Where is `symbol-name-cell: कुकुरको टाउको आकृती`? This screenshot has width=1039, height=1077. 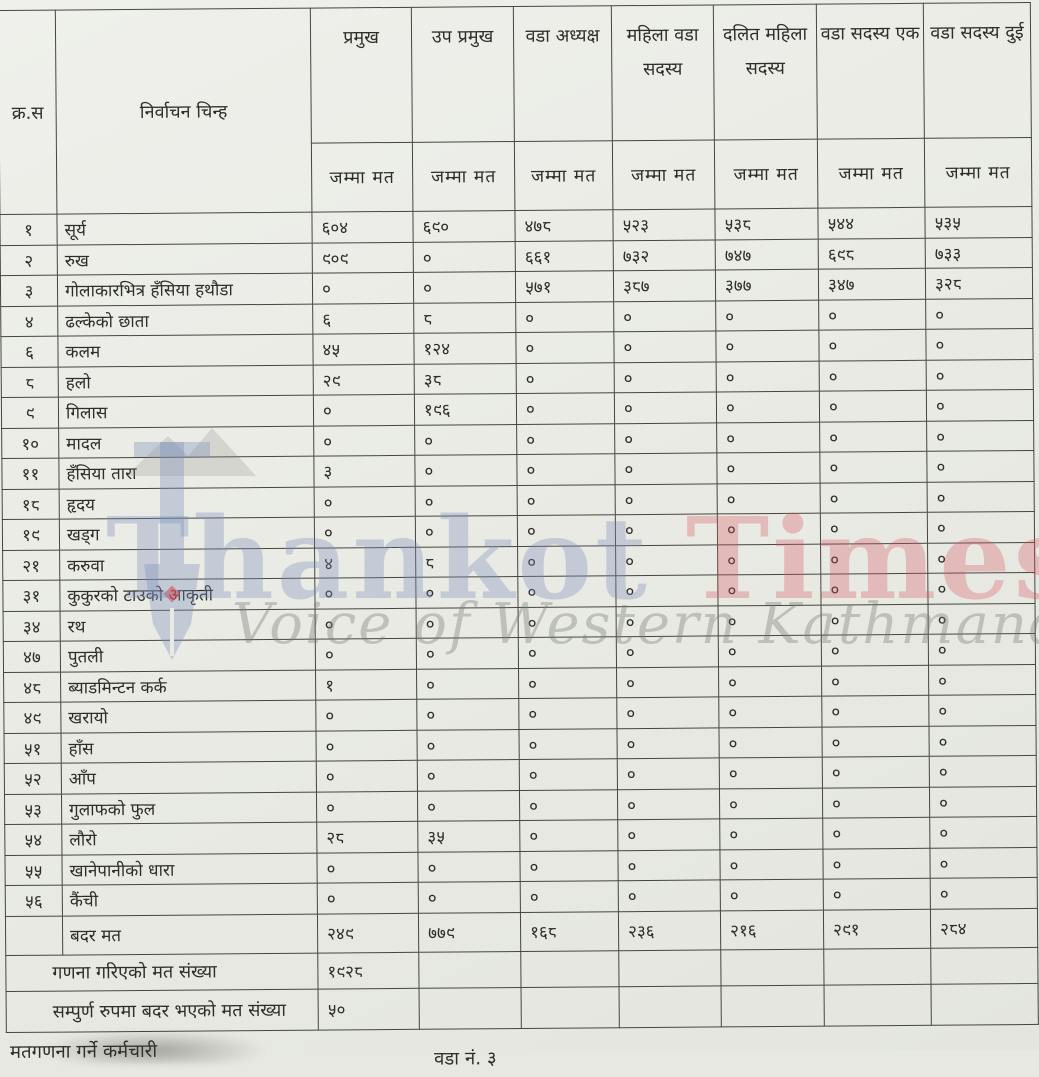 symbol-name-cell: कुकुरको टाउको आकृती is located at coordinates (187, 594).